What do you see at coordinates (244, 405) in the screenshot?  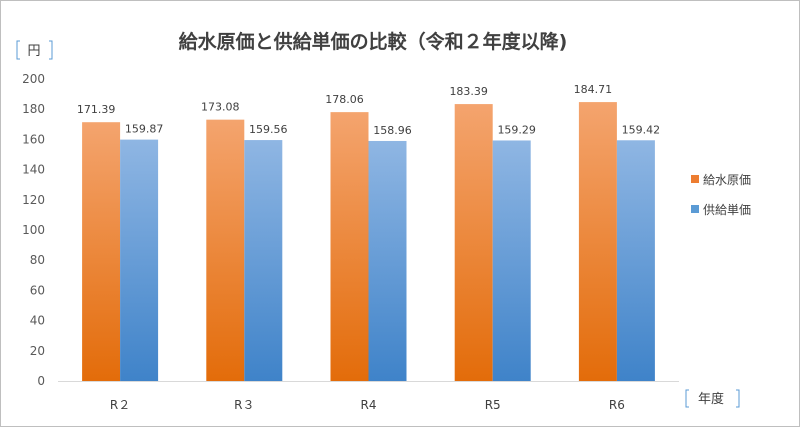 I see `x-tick-label: R３` at bounding box center [244, 405].